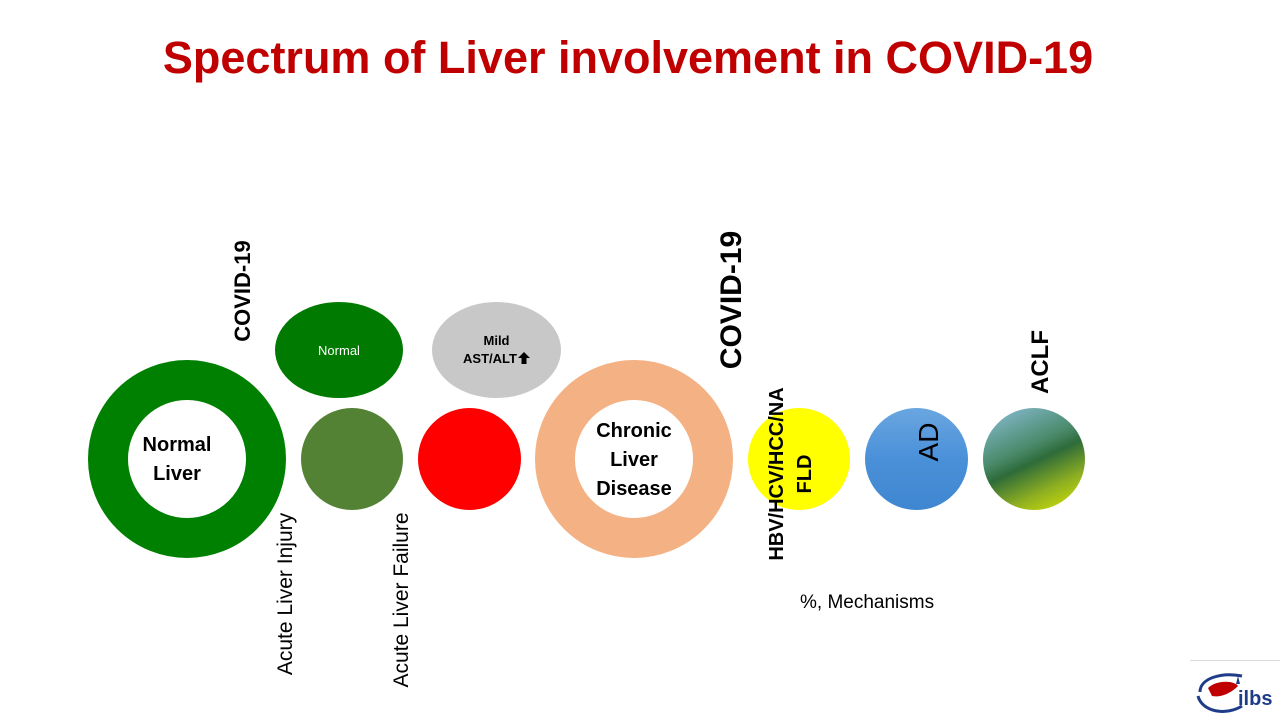  I want to click on mild-ellipse: Mild AST/ALT, so click(496, 350).